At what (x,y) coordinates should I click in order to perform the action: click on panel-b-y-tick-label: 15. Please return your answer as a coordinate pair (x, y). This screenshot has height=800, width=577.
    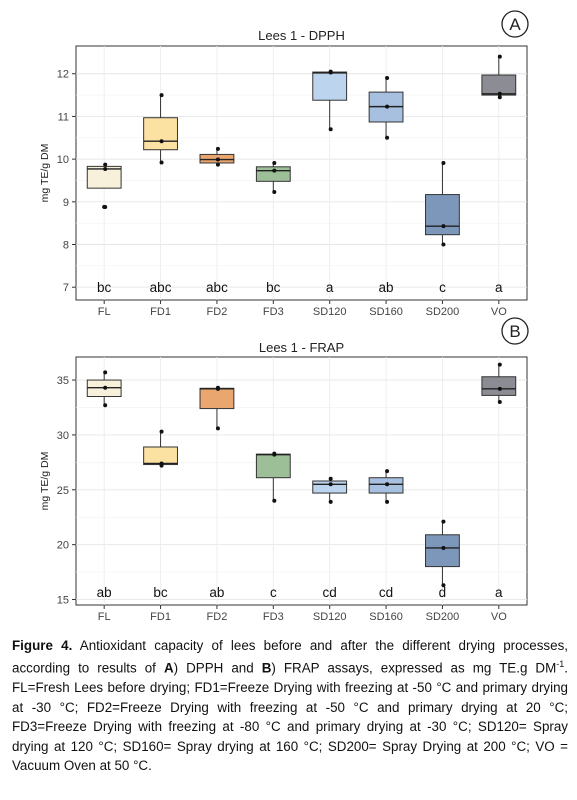
    Looking at the image, I should click on (63, 601).